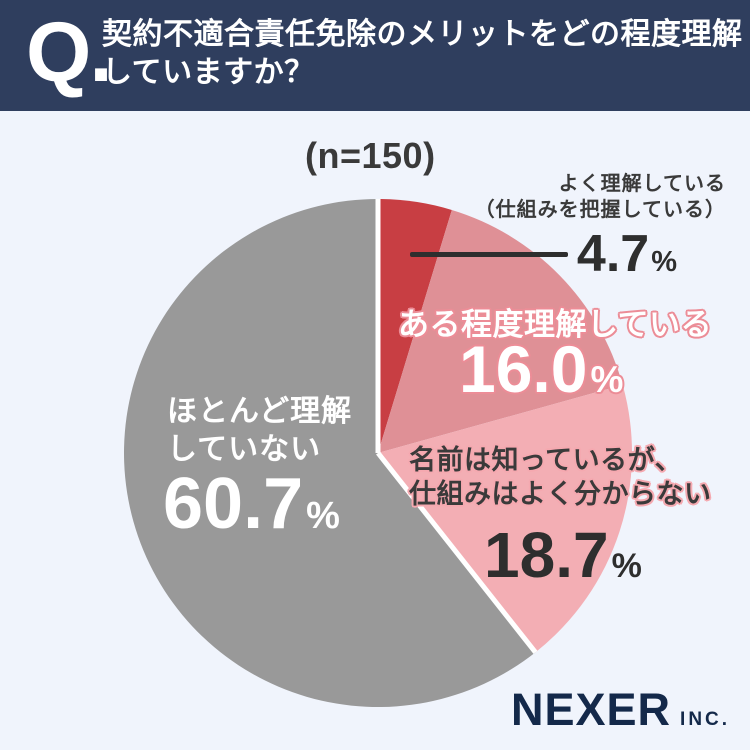  Describe the element at coordinates (546, 555) in the screenshot. I see `value-name-only-number: 18.7` at that location.